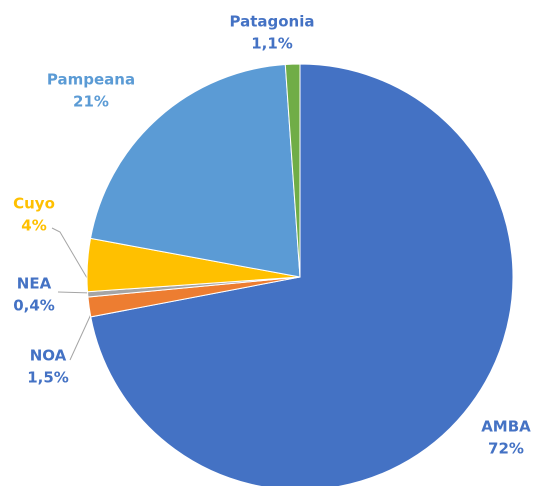 This screenshot has height=486, width=535. I want to click on slice-value-label: 0,4%, so click(34, 306).